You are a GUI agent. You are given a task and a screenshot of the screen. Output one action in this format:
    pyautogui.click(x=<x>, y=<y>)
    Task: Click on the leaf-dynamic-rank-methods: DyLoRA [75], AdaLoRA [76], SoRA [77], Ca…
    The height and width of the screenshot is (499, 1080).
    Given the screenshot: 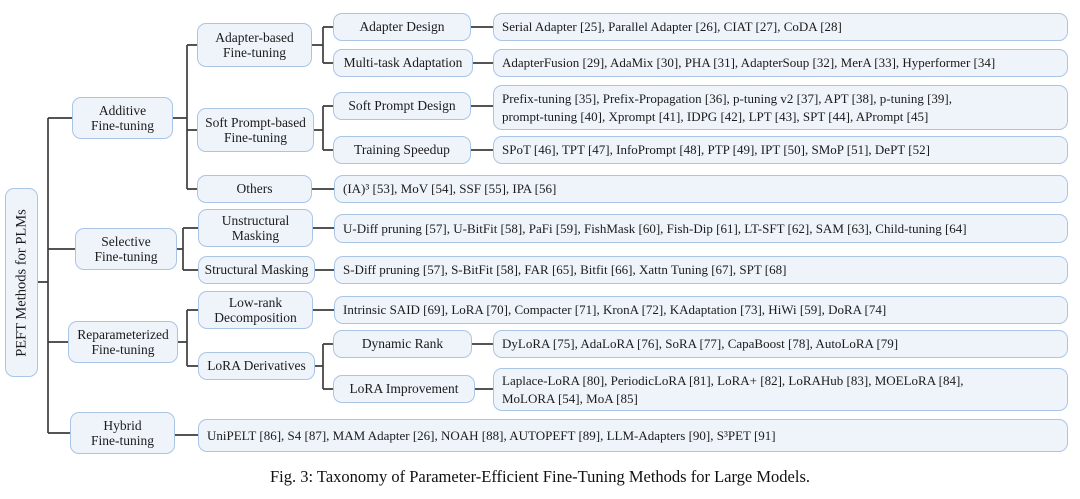 What is the action you would take?
    pyautogui.click(x=780, y=344)
    